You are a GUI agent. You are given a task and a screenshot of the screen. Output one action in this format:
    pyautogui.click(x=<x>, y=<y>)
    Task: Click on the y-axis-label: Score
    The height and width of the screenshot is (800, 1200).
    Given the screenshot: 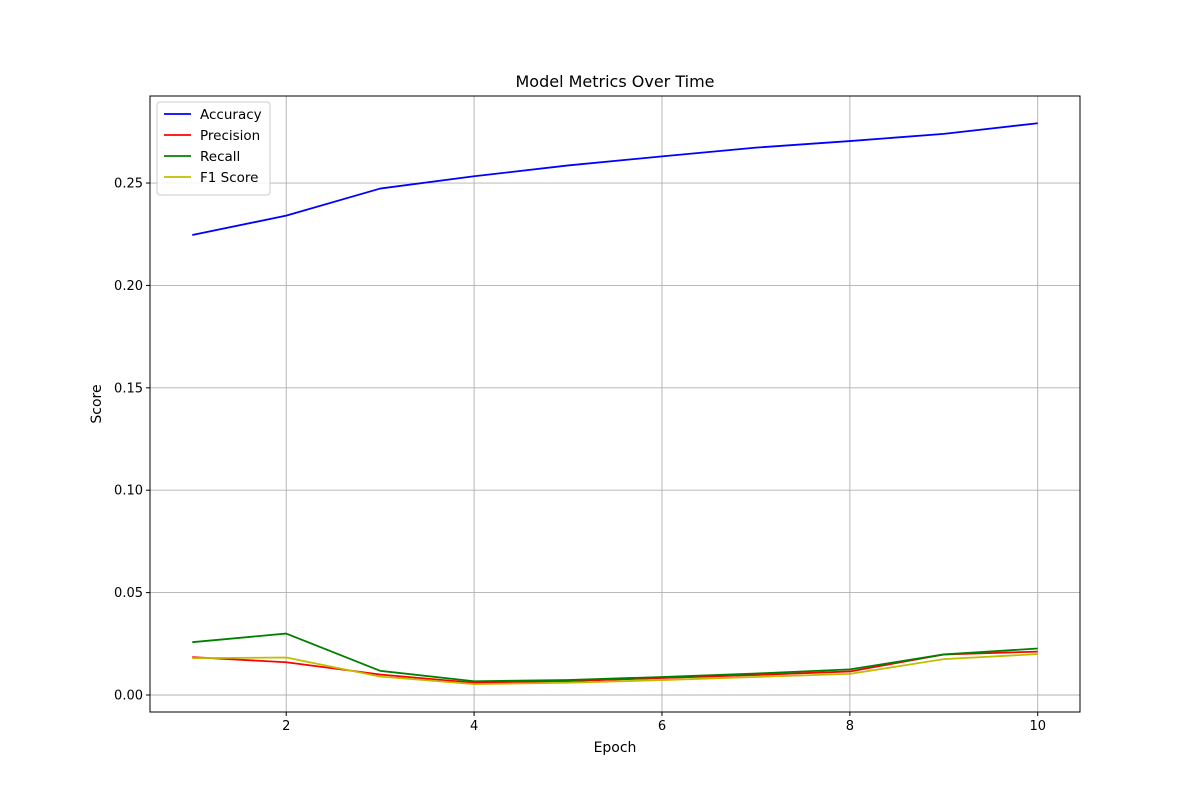 What is the action you would take?
    pyautogui.click(x=97, y=403)
    